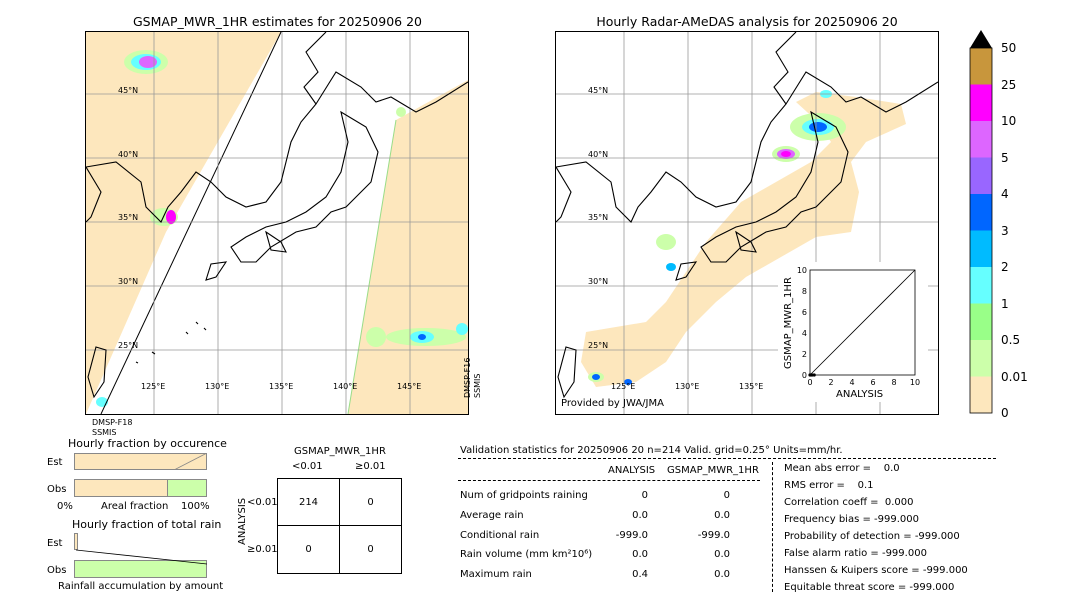 The image size is (1080, 612). I want to click on col-gsmap-header: GSMAP_MWR_1HR, so click(713, 470).